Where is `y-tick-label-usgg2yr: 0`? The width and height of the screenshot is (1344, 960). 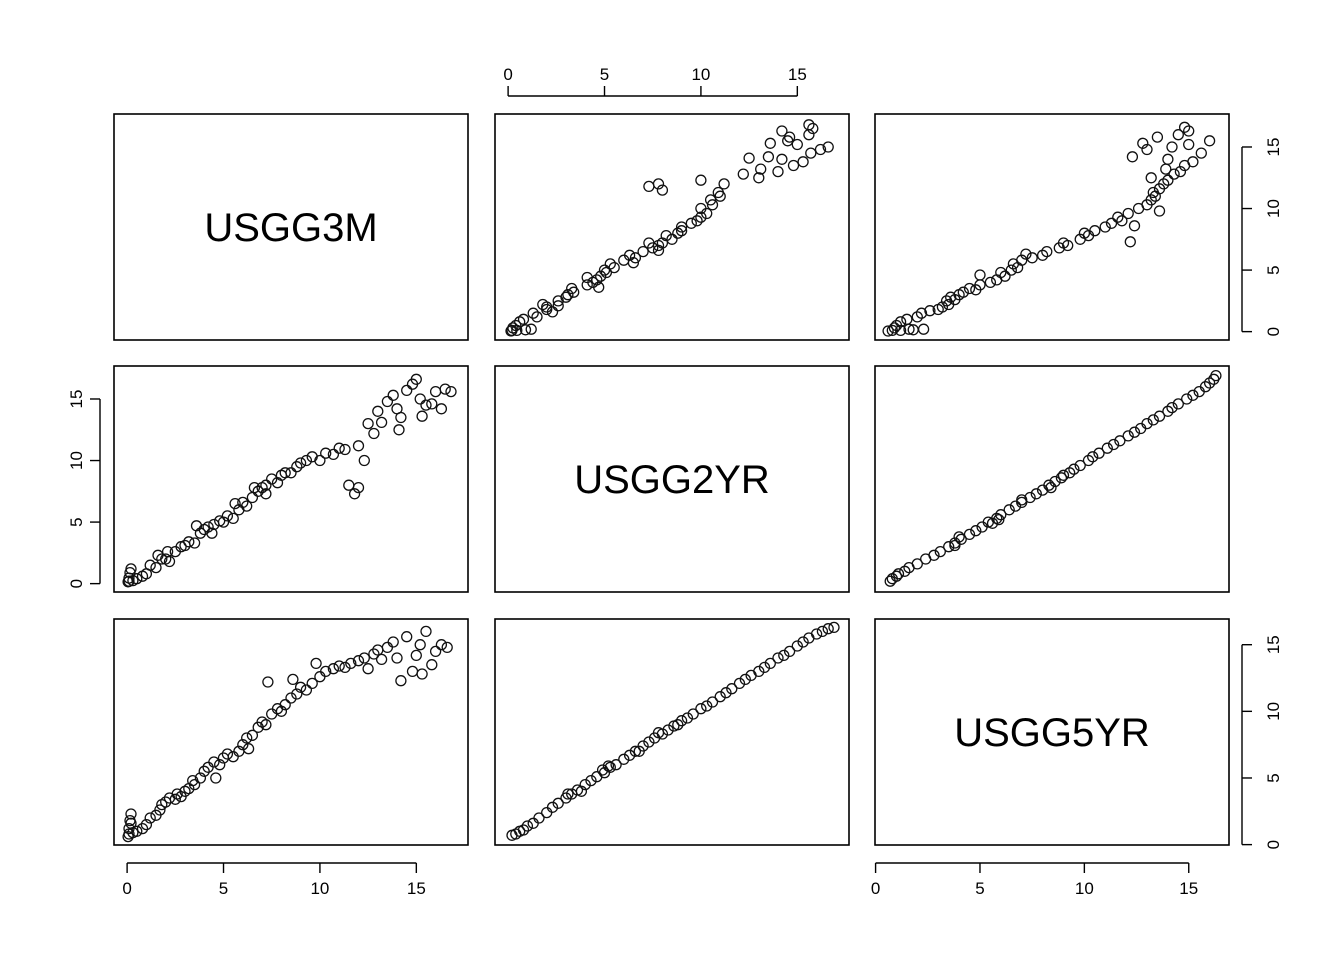
y-tick-label-usgg2yr: 0 is located at coordinates (76, 583).